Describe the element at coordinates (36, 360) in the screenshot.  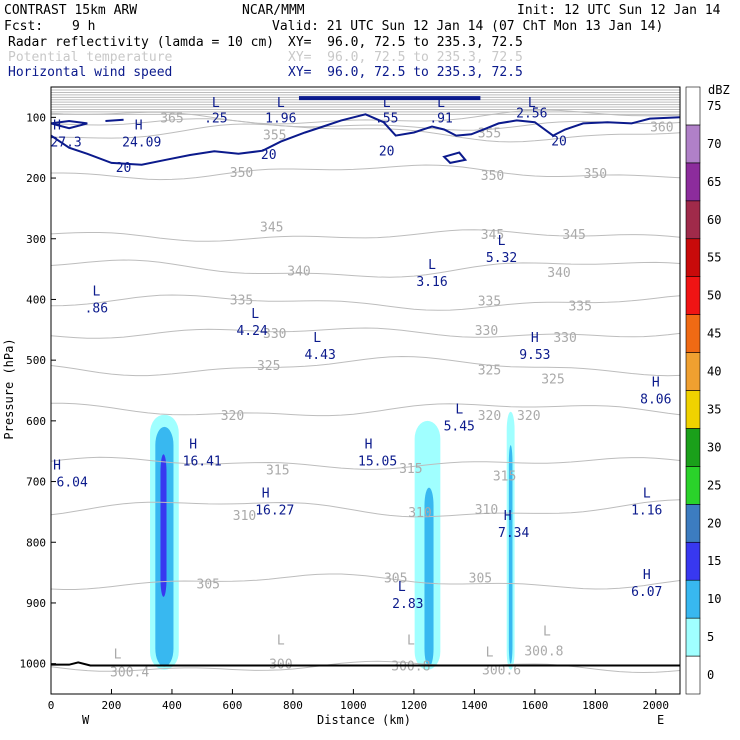
I see `y-tick-label: 500` at that location.